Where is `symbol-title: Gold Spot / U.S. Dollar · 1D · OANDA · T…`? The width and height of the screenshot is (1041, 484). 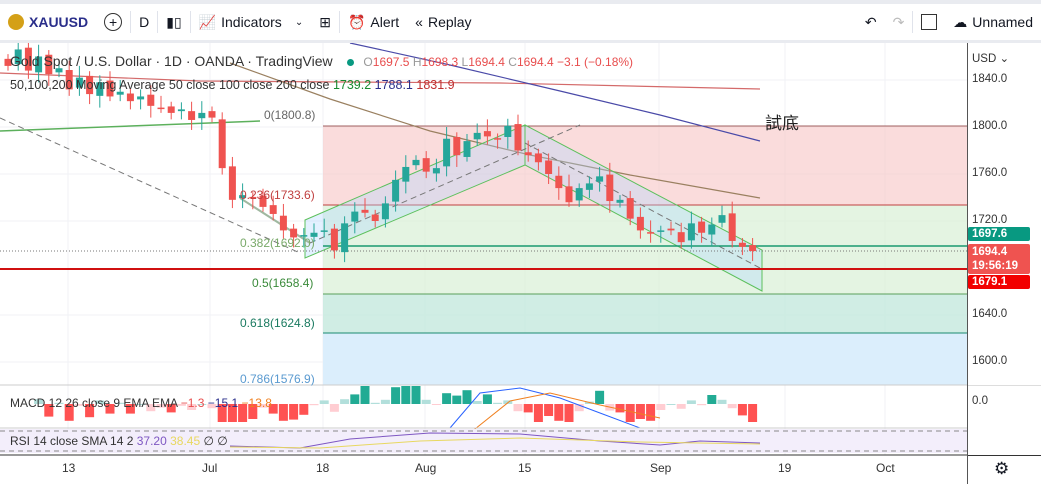 symbol-title: Gold Spot / U.S. Dollar · 1D · OANDA · T… is located at coordinates (171, 61).